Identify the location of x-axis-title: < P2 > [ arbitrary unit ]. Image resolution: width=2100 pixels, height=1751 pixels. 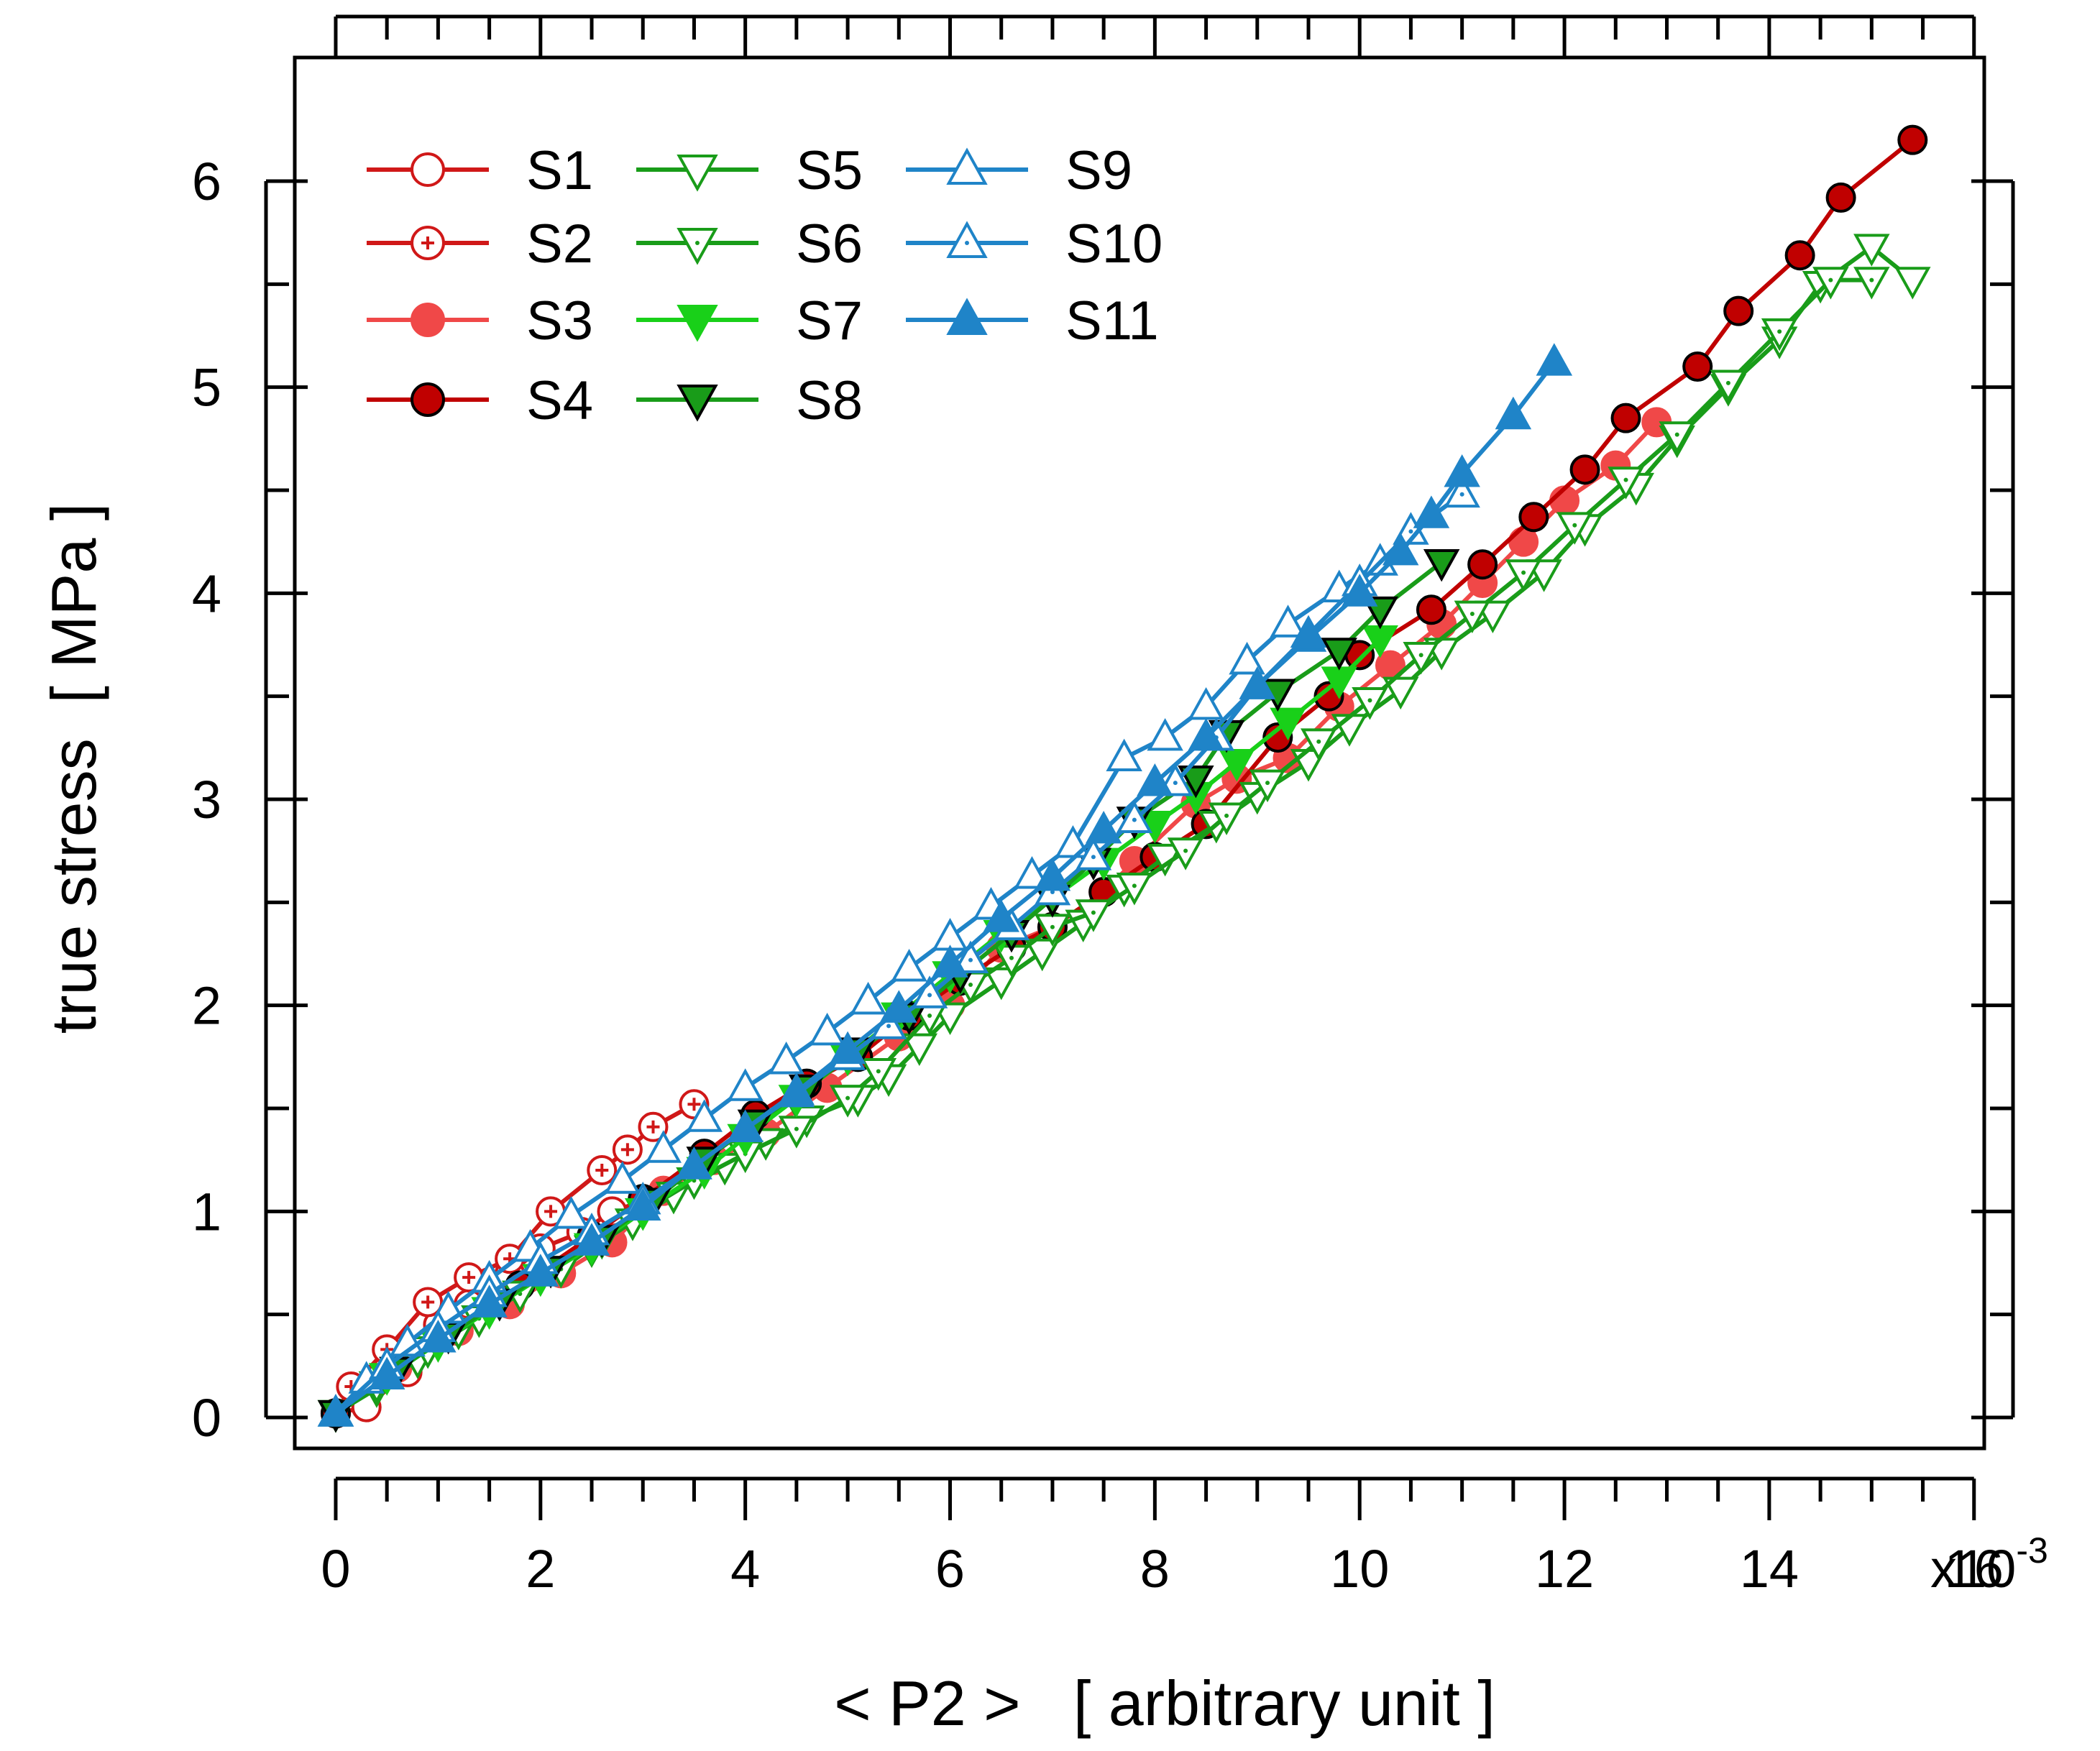
(1164, 1704).